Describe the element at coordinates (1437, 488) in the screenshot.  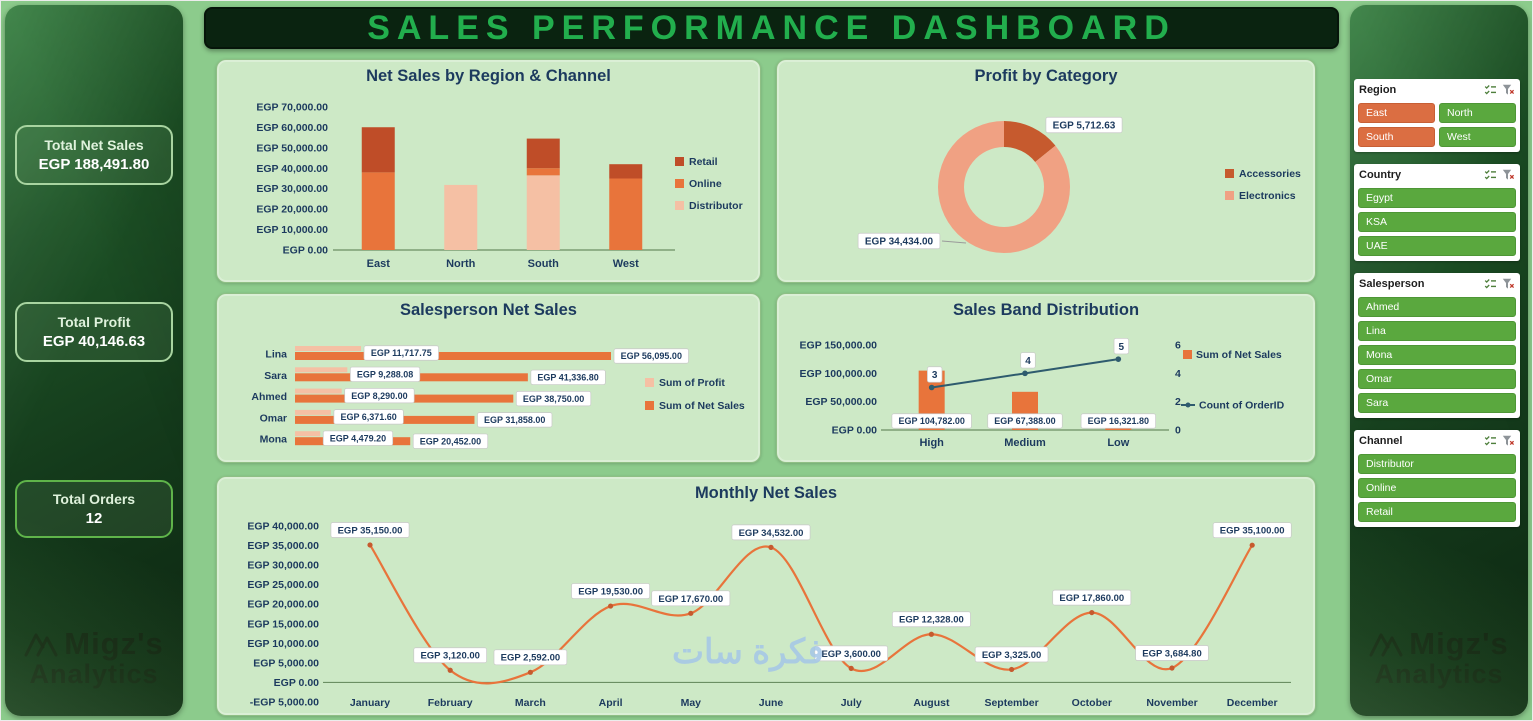
I see `slicer-item-online: Online` at that location.